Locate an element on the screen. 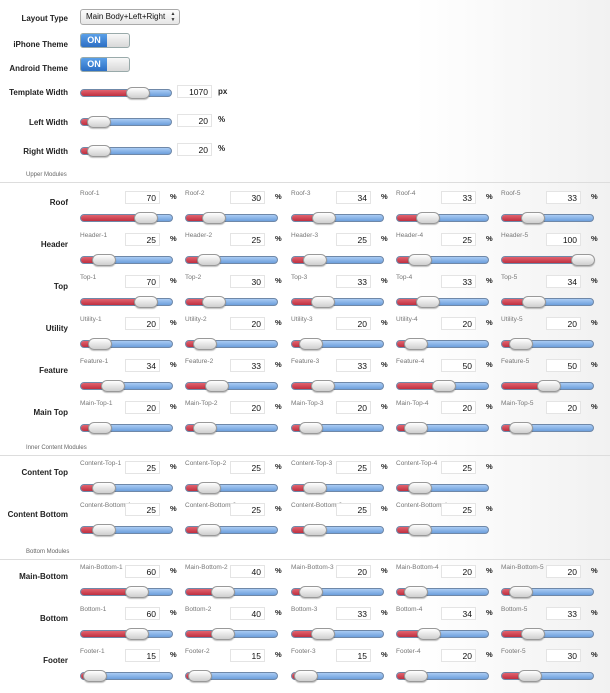 The image size is (610, 693). module-width-input: 50 is located at coordinates (563, 365).